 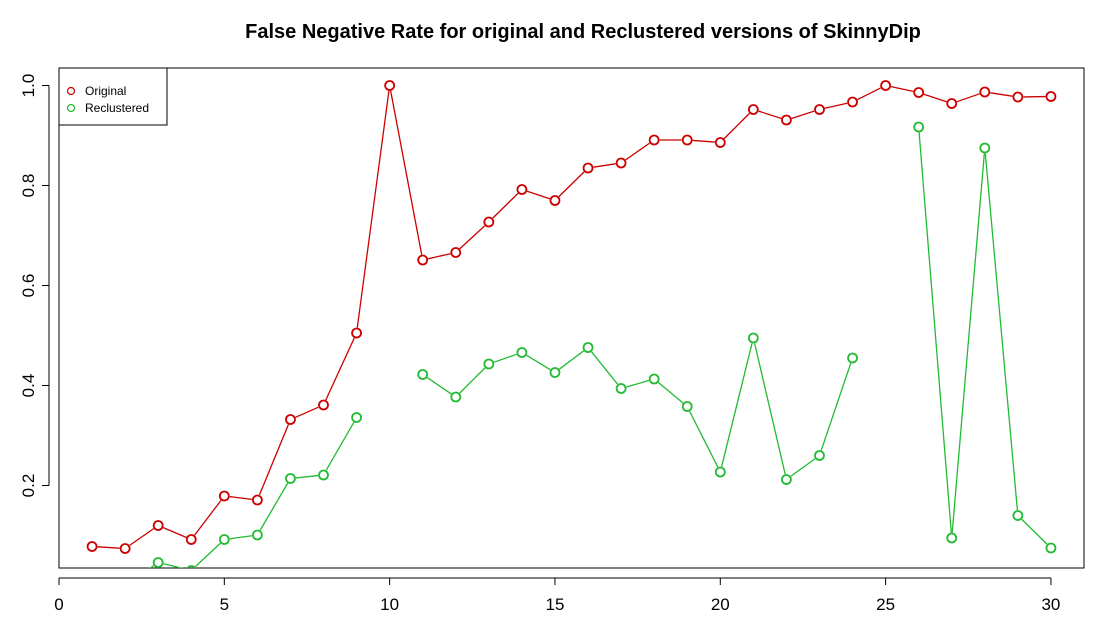 What do you see at coordinates (389, 604) in the screenshot?
I see `x-tick-label: 10` at bounding box center [389, 604].